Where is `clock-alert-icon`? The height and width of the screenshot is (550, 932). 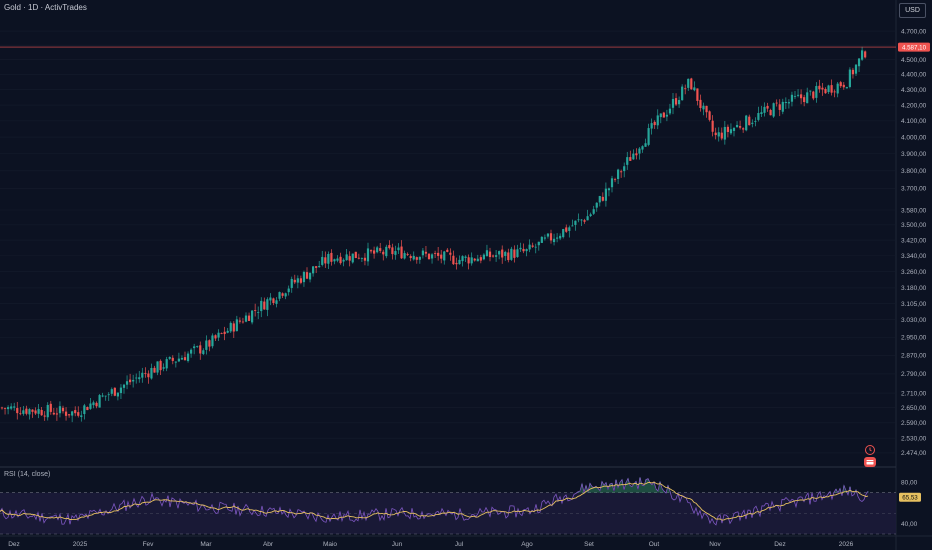
clock-alert-icon is located at coordinates (870, 450).